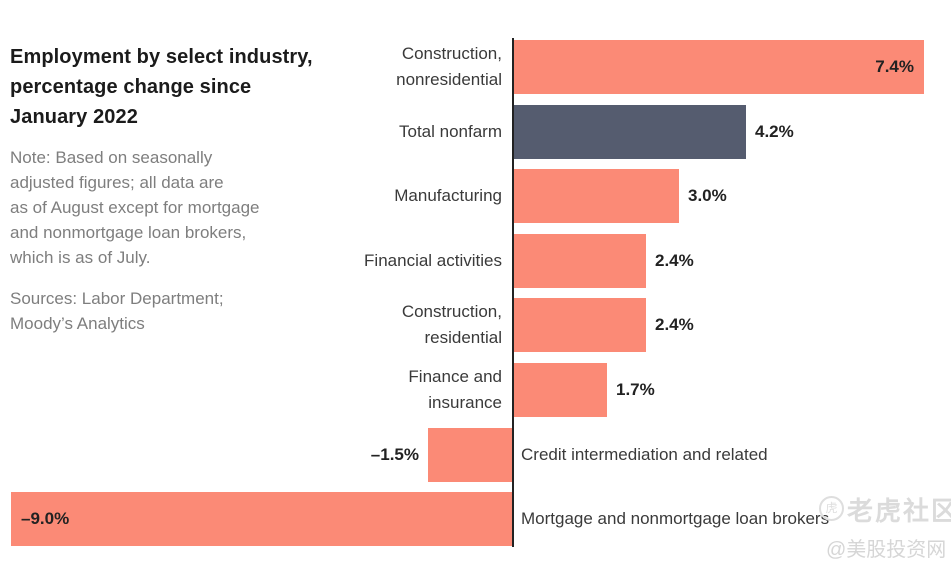 The image size is (951, 572). I want to click on bar-category-label: Mortgage and nonmortgage loan brokers, so click(675, 518).